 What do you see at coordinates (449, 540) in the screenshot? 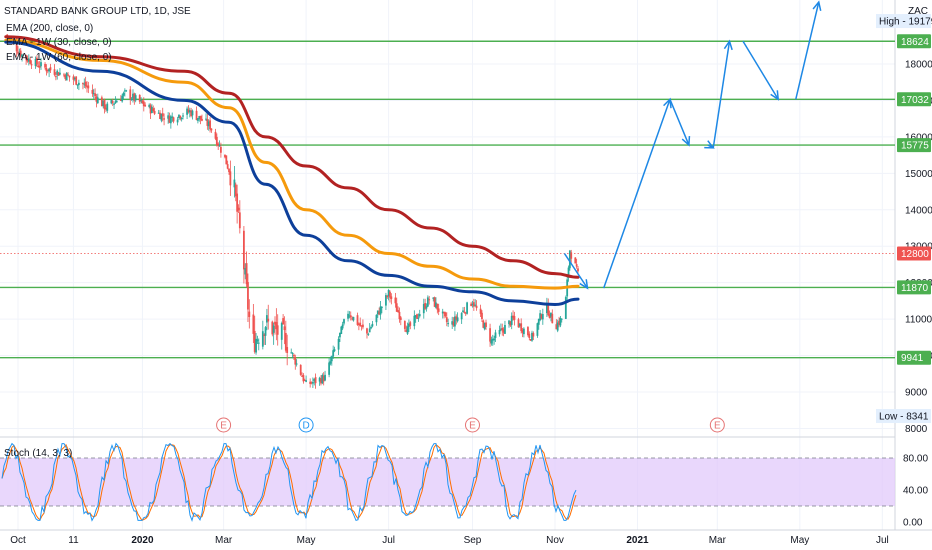
I see `time-axis: Oct 11 2020 Mar May Jul Sep Nov 2021 Mar May Jul` at bounding box center [449, 540].